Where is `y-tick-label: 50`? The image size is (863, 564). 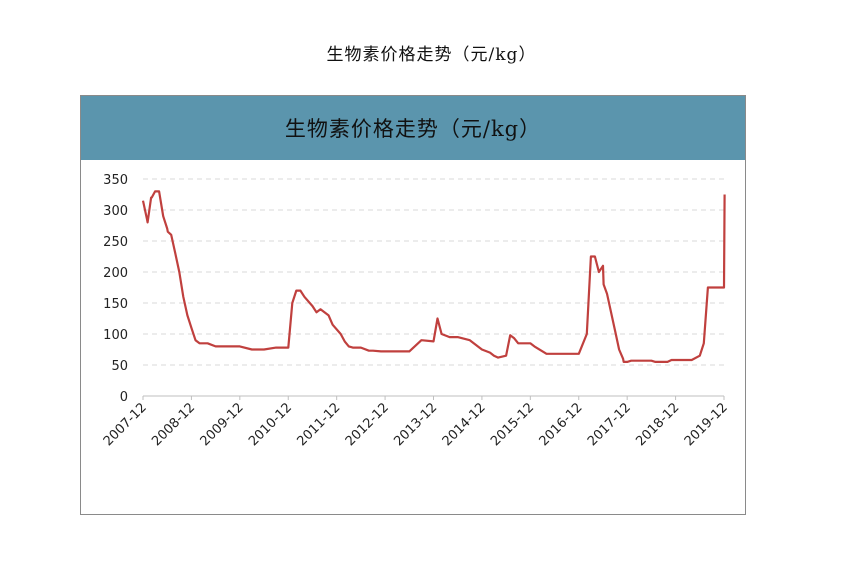
y-tick-label: 50 is located at coordinates (119, 366).